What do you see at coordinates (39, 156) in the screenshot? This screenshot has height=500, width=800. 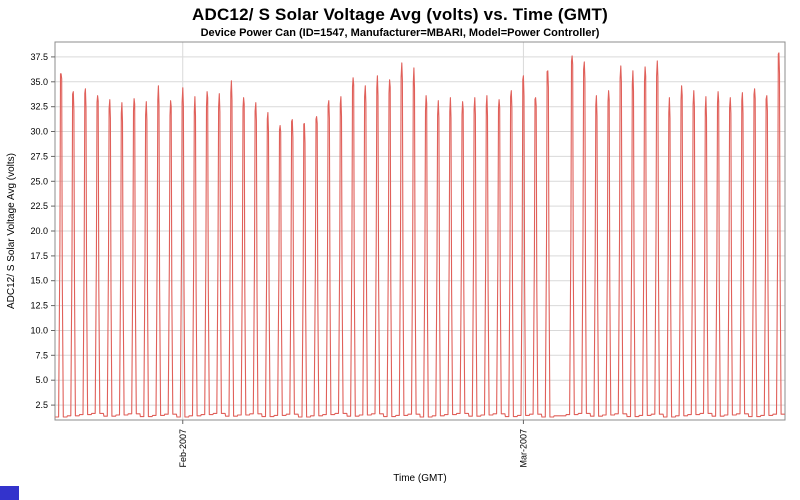 I see `y-tick-label: 27.5` at bounding box center [39, 156].